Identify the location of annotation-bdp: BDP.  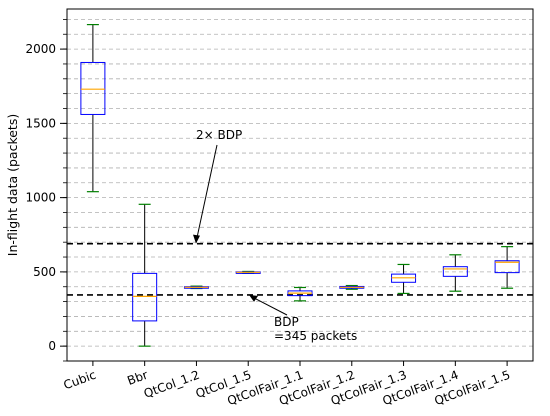
(286, 322).